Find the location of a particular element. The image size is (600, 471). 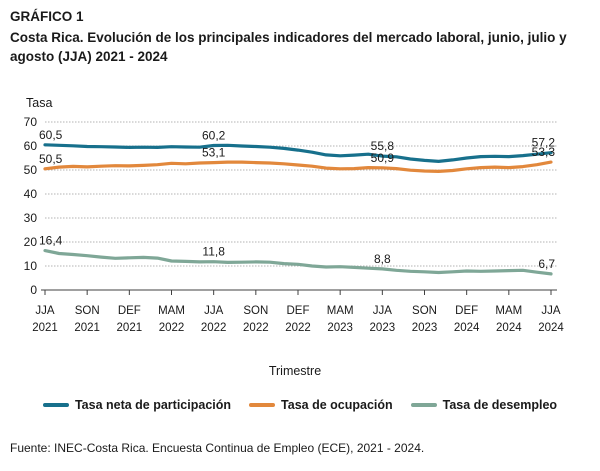

x-tick-label-4-line2: 2022 is located at coordinates (214, 328).